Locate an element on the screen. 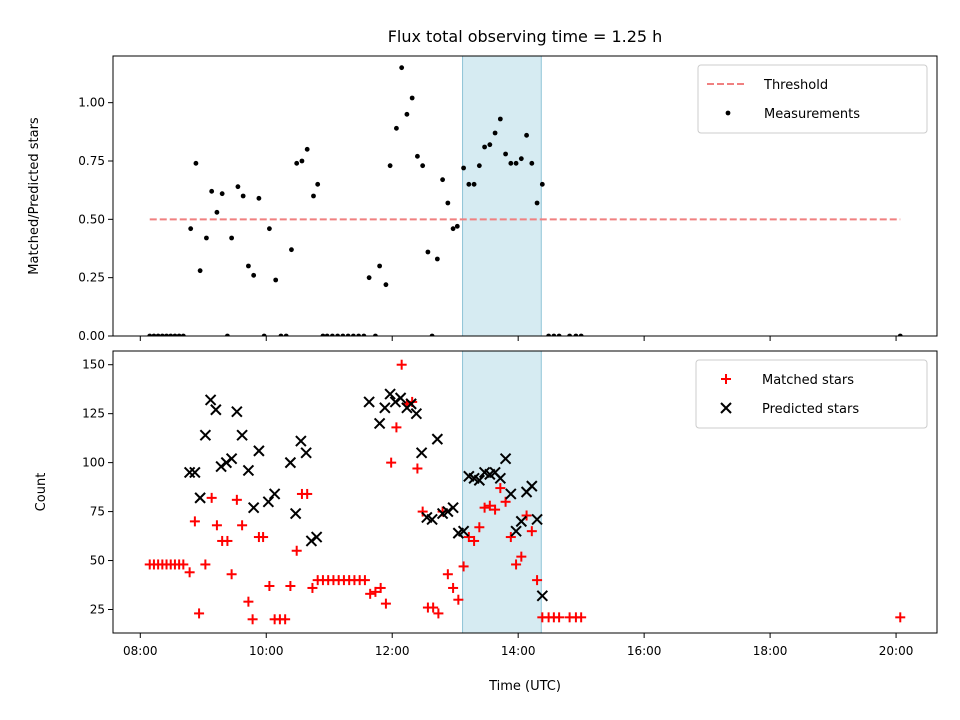 This screenshot has height=720, width=960. legend: Matched stars Predicted stars is located at coordinates (811, 394).